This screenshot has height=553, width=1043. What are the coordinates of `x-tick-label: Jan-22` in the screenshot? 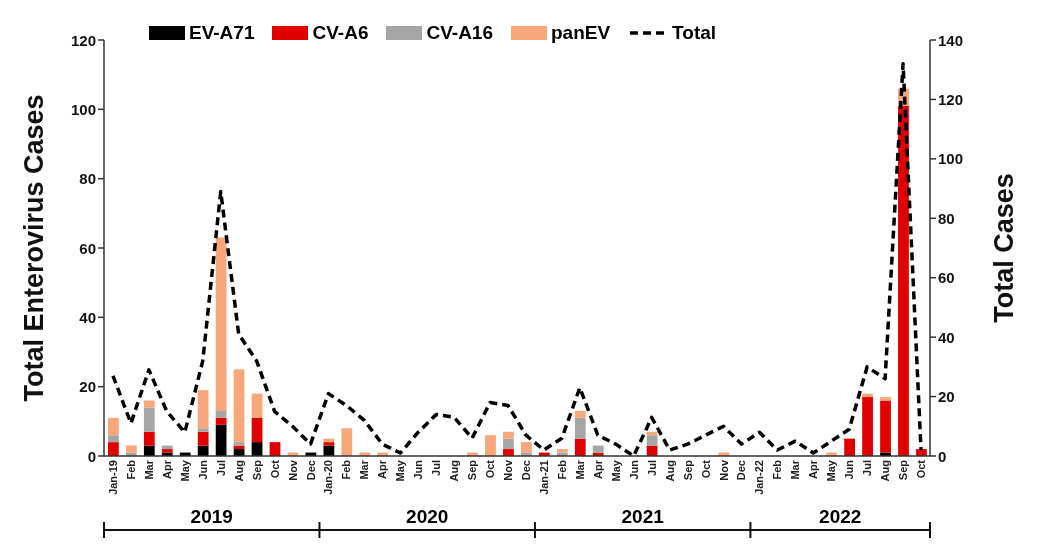 It's located at (759, 477).